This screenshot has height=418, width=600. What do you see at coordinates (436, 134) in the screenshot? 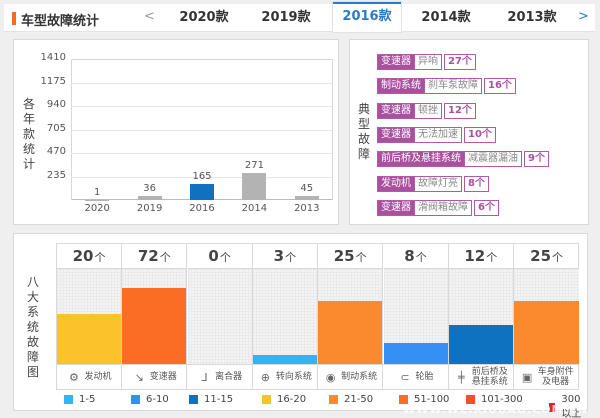
I see `fault-item: 变速器 无法加速 10个` at bounding box center [436, 134].